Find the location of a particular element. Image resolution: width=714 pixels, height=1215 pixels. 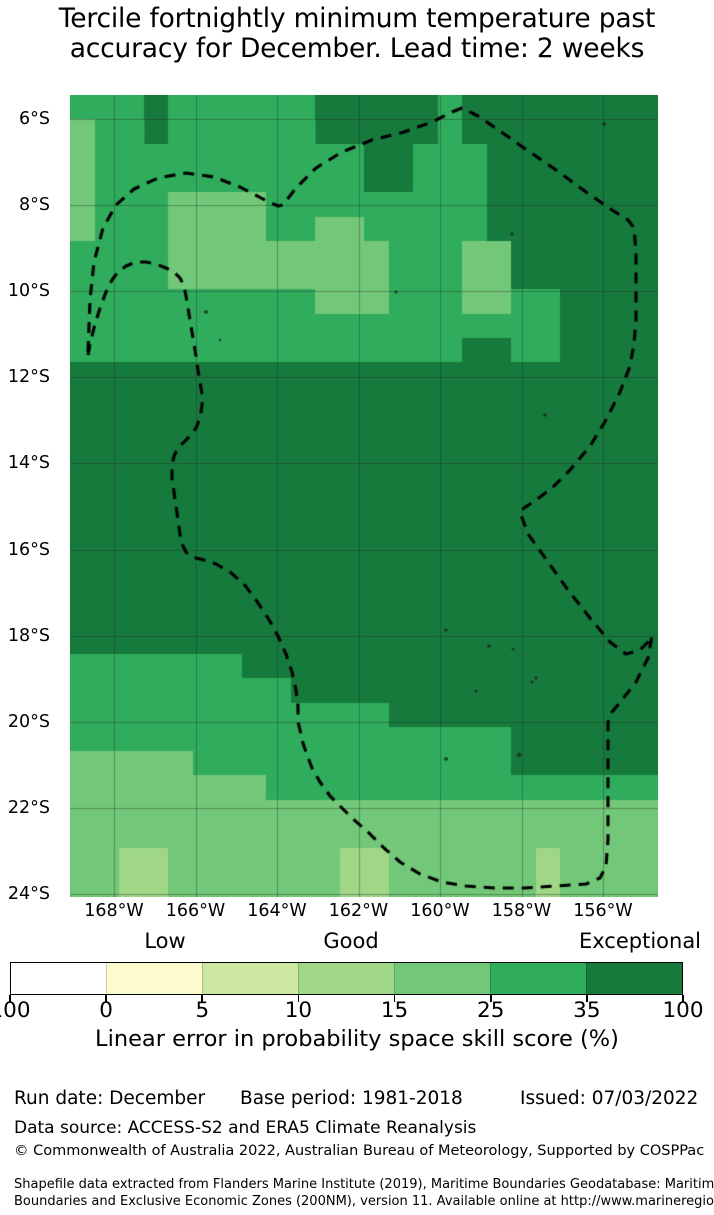

longitude-tick-0: 168°W is located at coordinates (114, 911).